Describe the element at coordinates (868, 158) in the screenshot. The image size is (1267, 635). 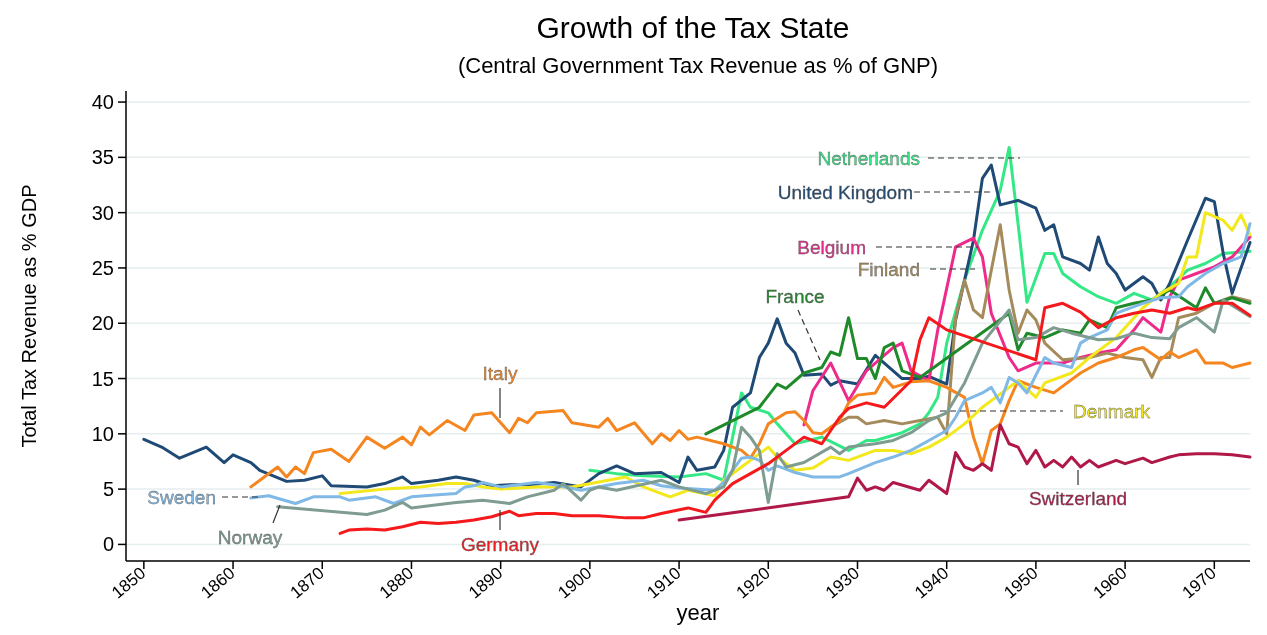
I see `text: Netherlands` at that location.